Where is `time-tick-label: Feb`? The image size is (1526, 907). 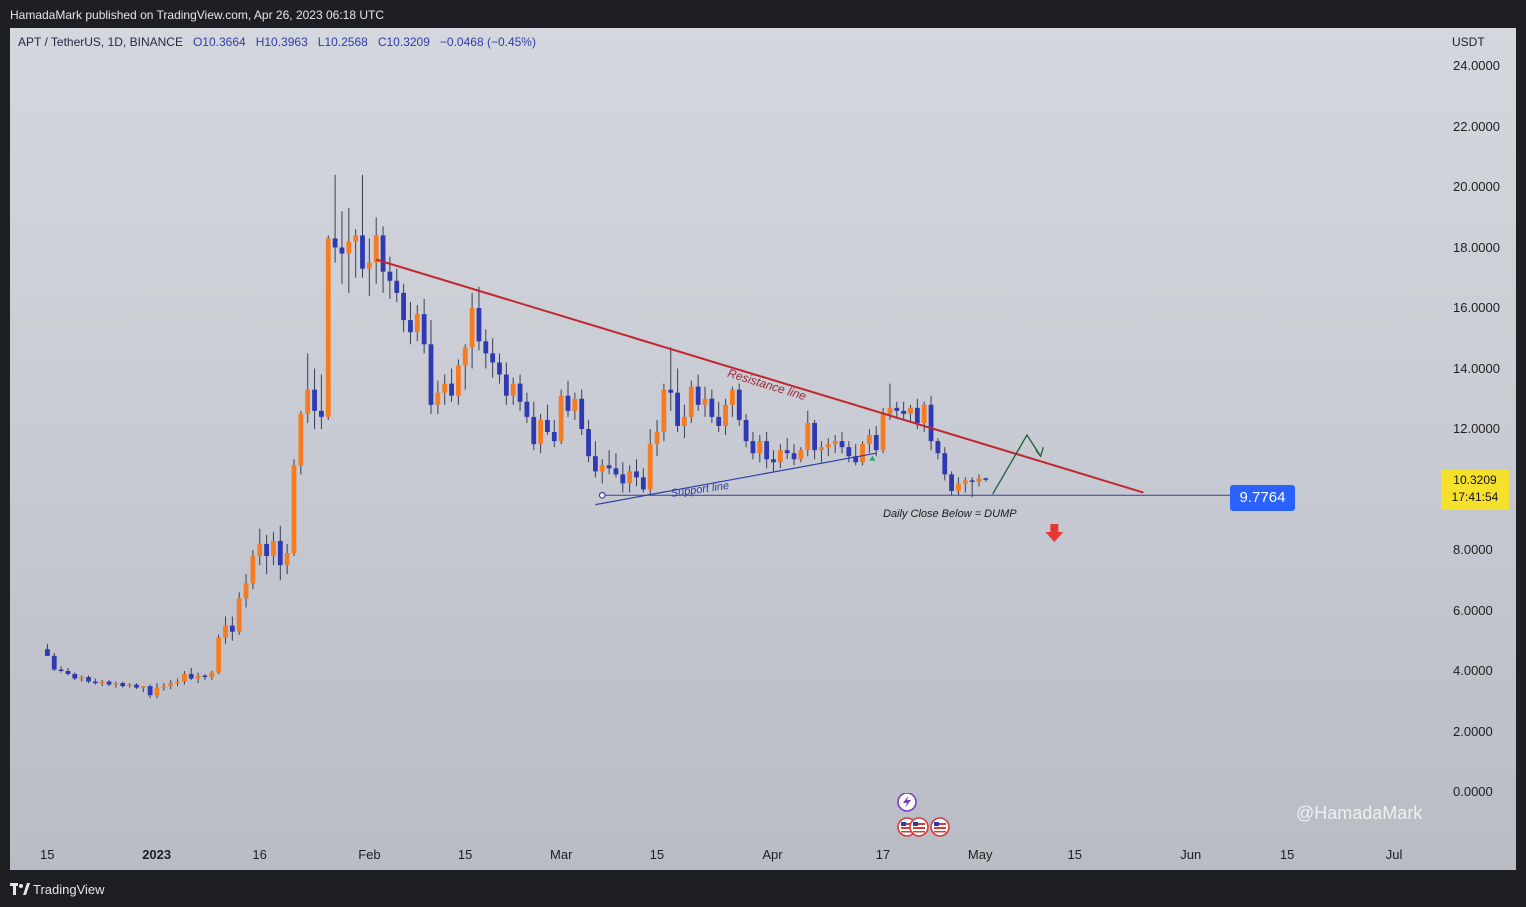 time-tick-label: Feb is located at coordinates (369, 854).